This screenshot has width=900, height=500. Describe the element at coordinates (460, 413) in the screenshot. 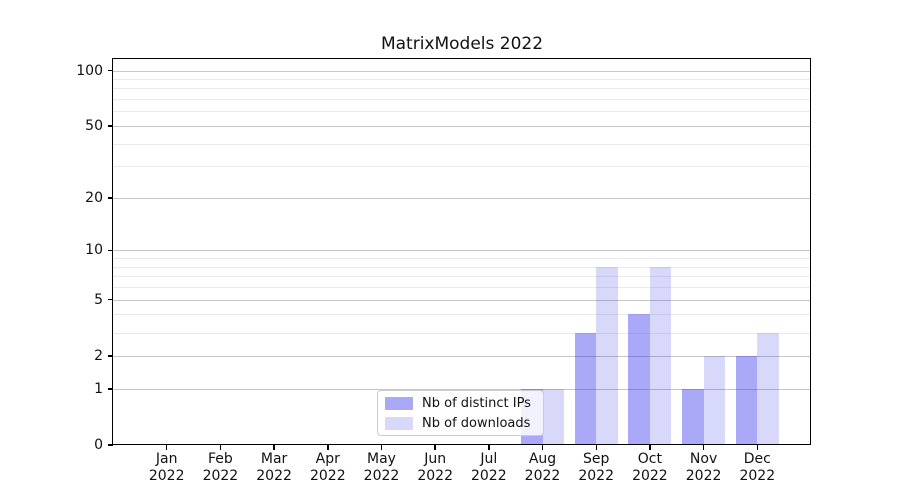

I see `legend: Nb of distinct IPs Nb of downloads` at that location.